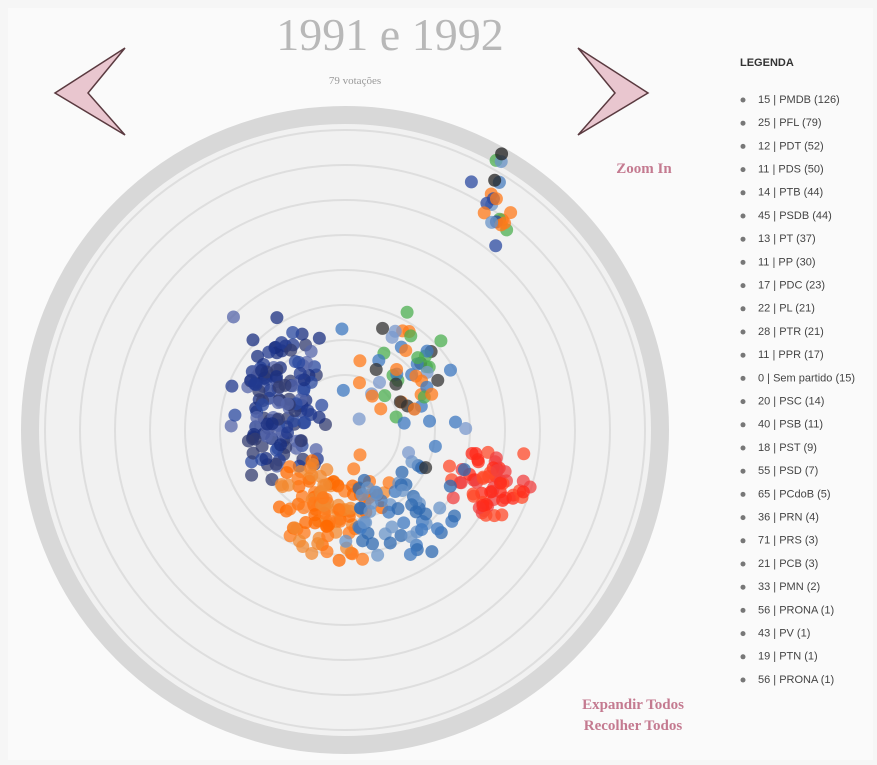 Image resolution: width=877 pixels, height=765 pixels. What do you see at coordinates (787, 239) in the screenshot?
I see `legend-item: 13 | PT (37)` at bounding box center [787, 239].